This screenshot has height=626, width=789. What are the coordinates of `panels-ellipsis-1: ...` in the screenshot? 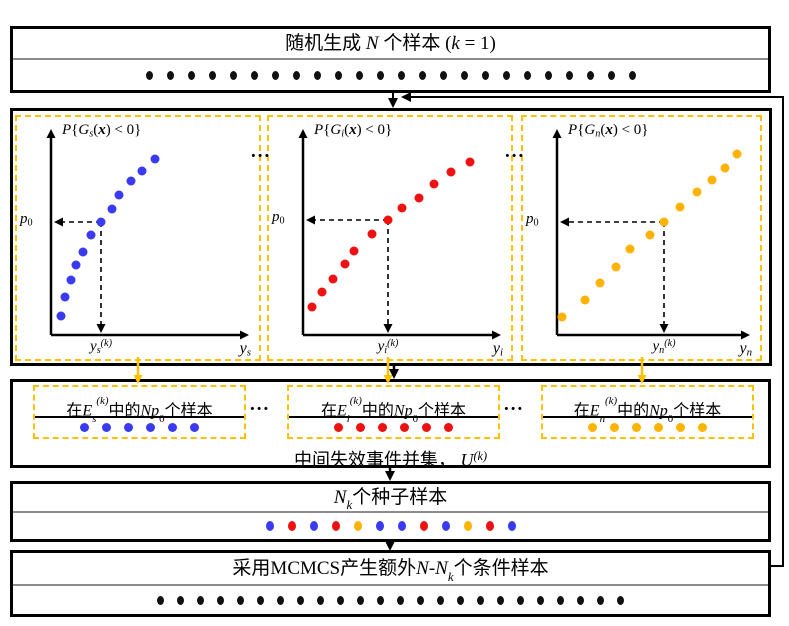 It's located at (261, 151).